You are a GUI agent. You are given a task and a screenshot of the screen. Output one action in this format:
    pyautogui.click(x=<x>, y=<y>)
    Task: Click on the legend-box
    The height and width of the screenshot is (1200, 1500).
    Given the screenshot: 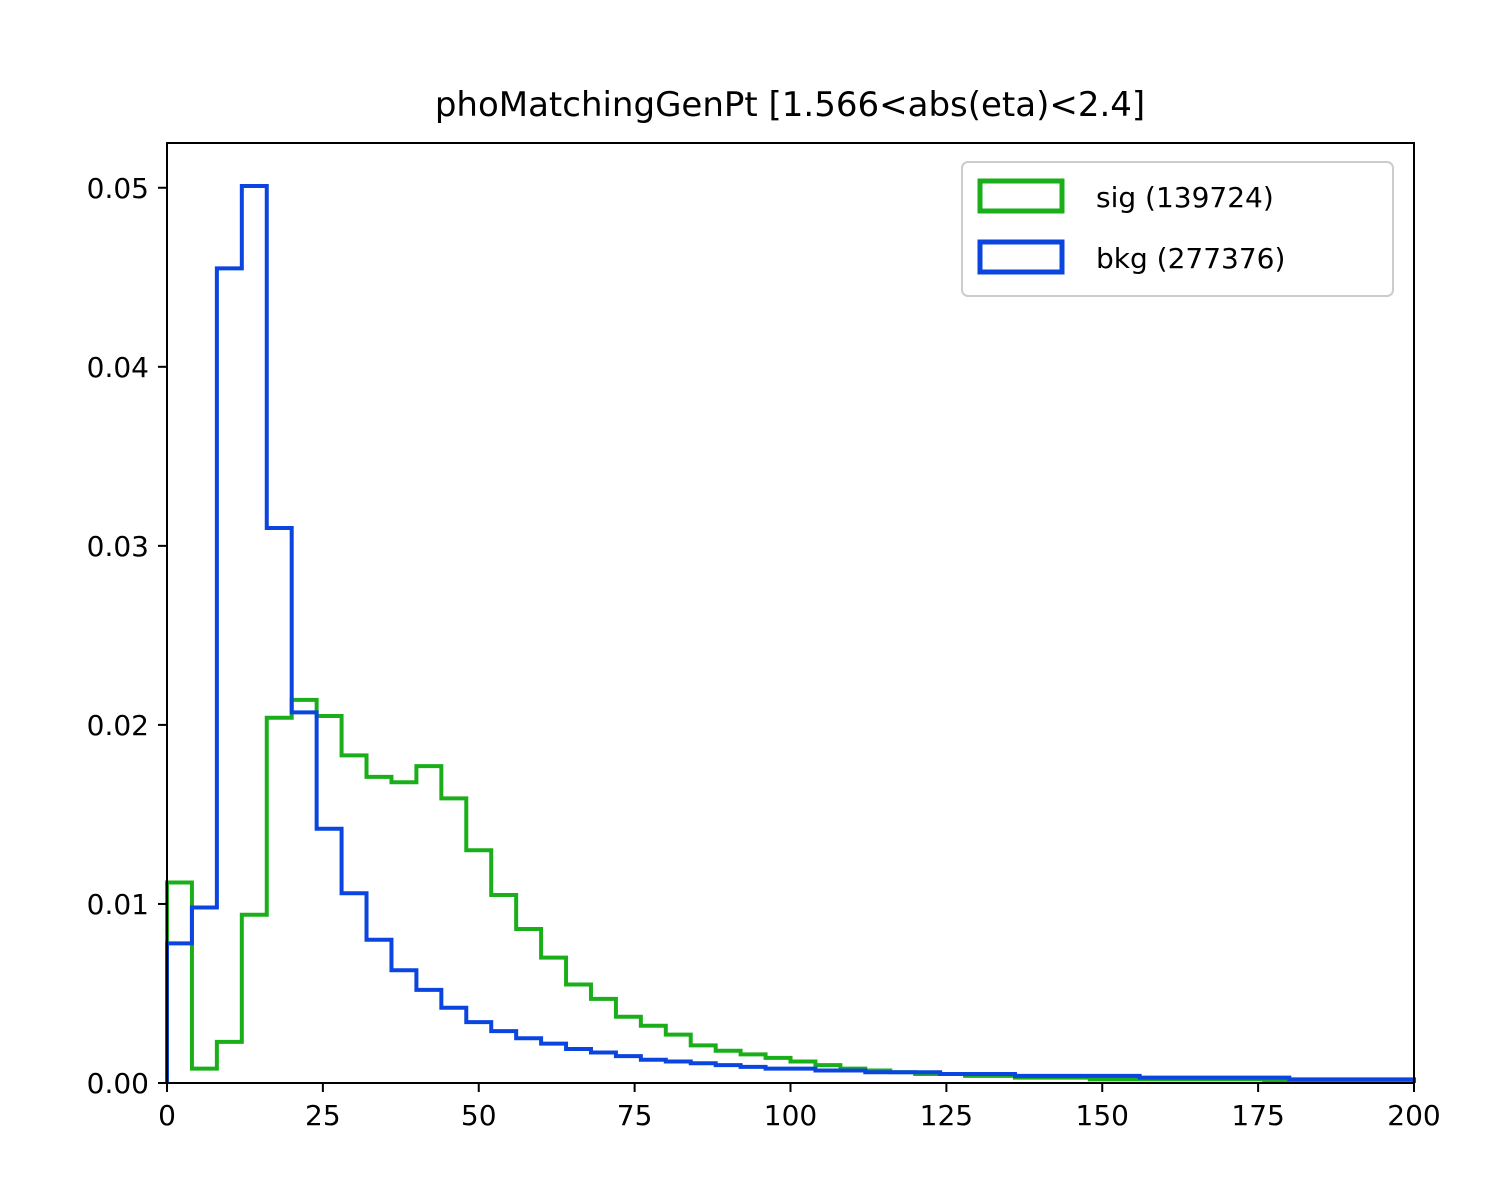 What is the action you would take?
    pyautogui.click(x=1177, y=229)
    